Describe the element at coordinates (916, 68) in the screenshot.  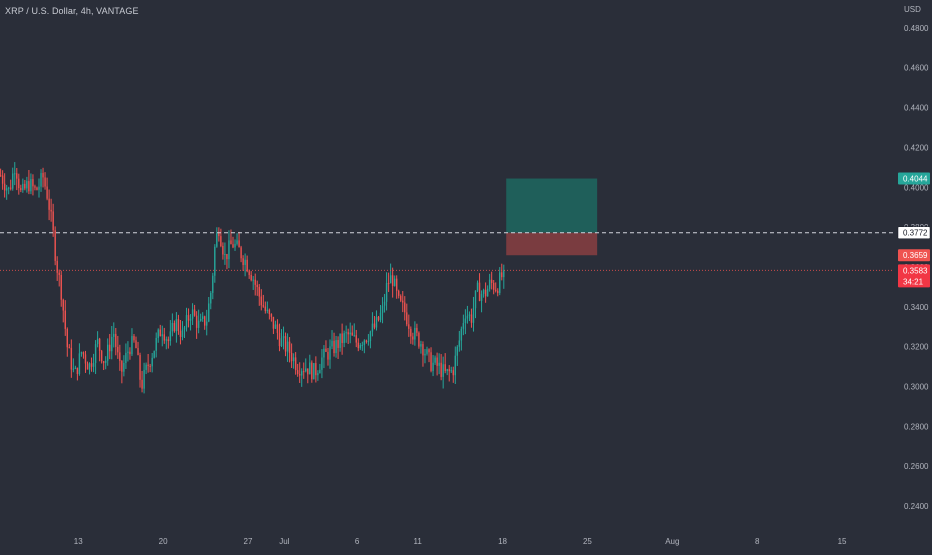
I see `price-tick-label: 0.4600` at that location.